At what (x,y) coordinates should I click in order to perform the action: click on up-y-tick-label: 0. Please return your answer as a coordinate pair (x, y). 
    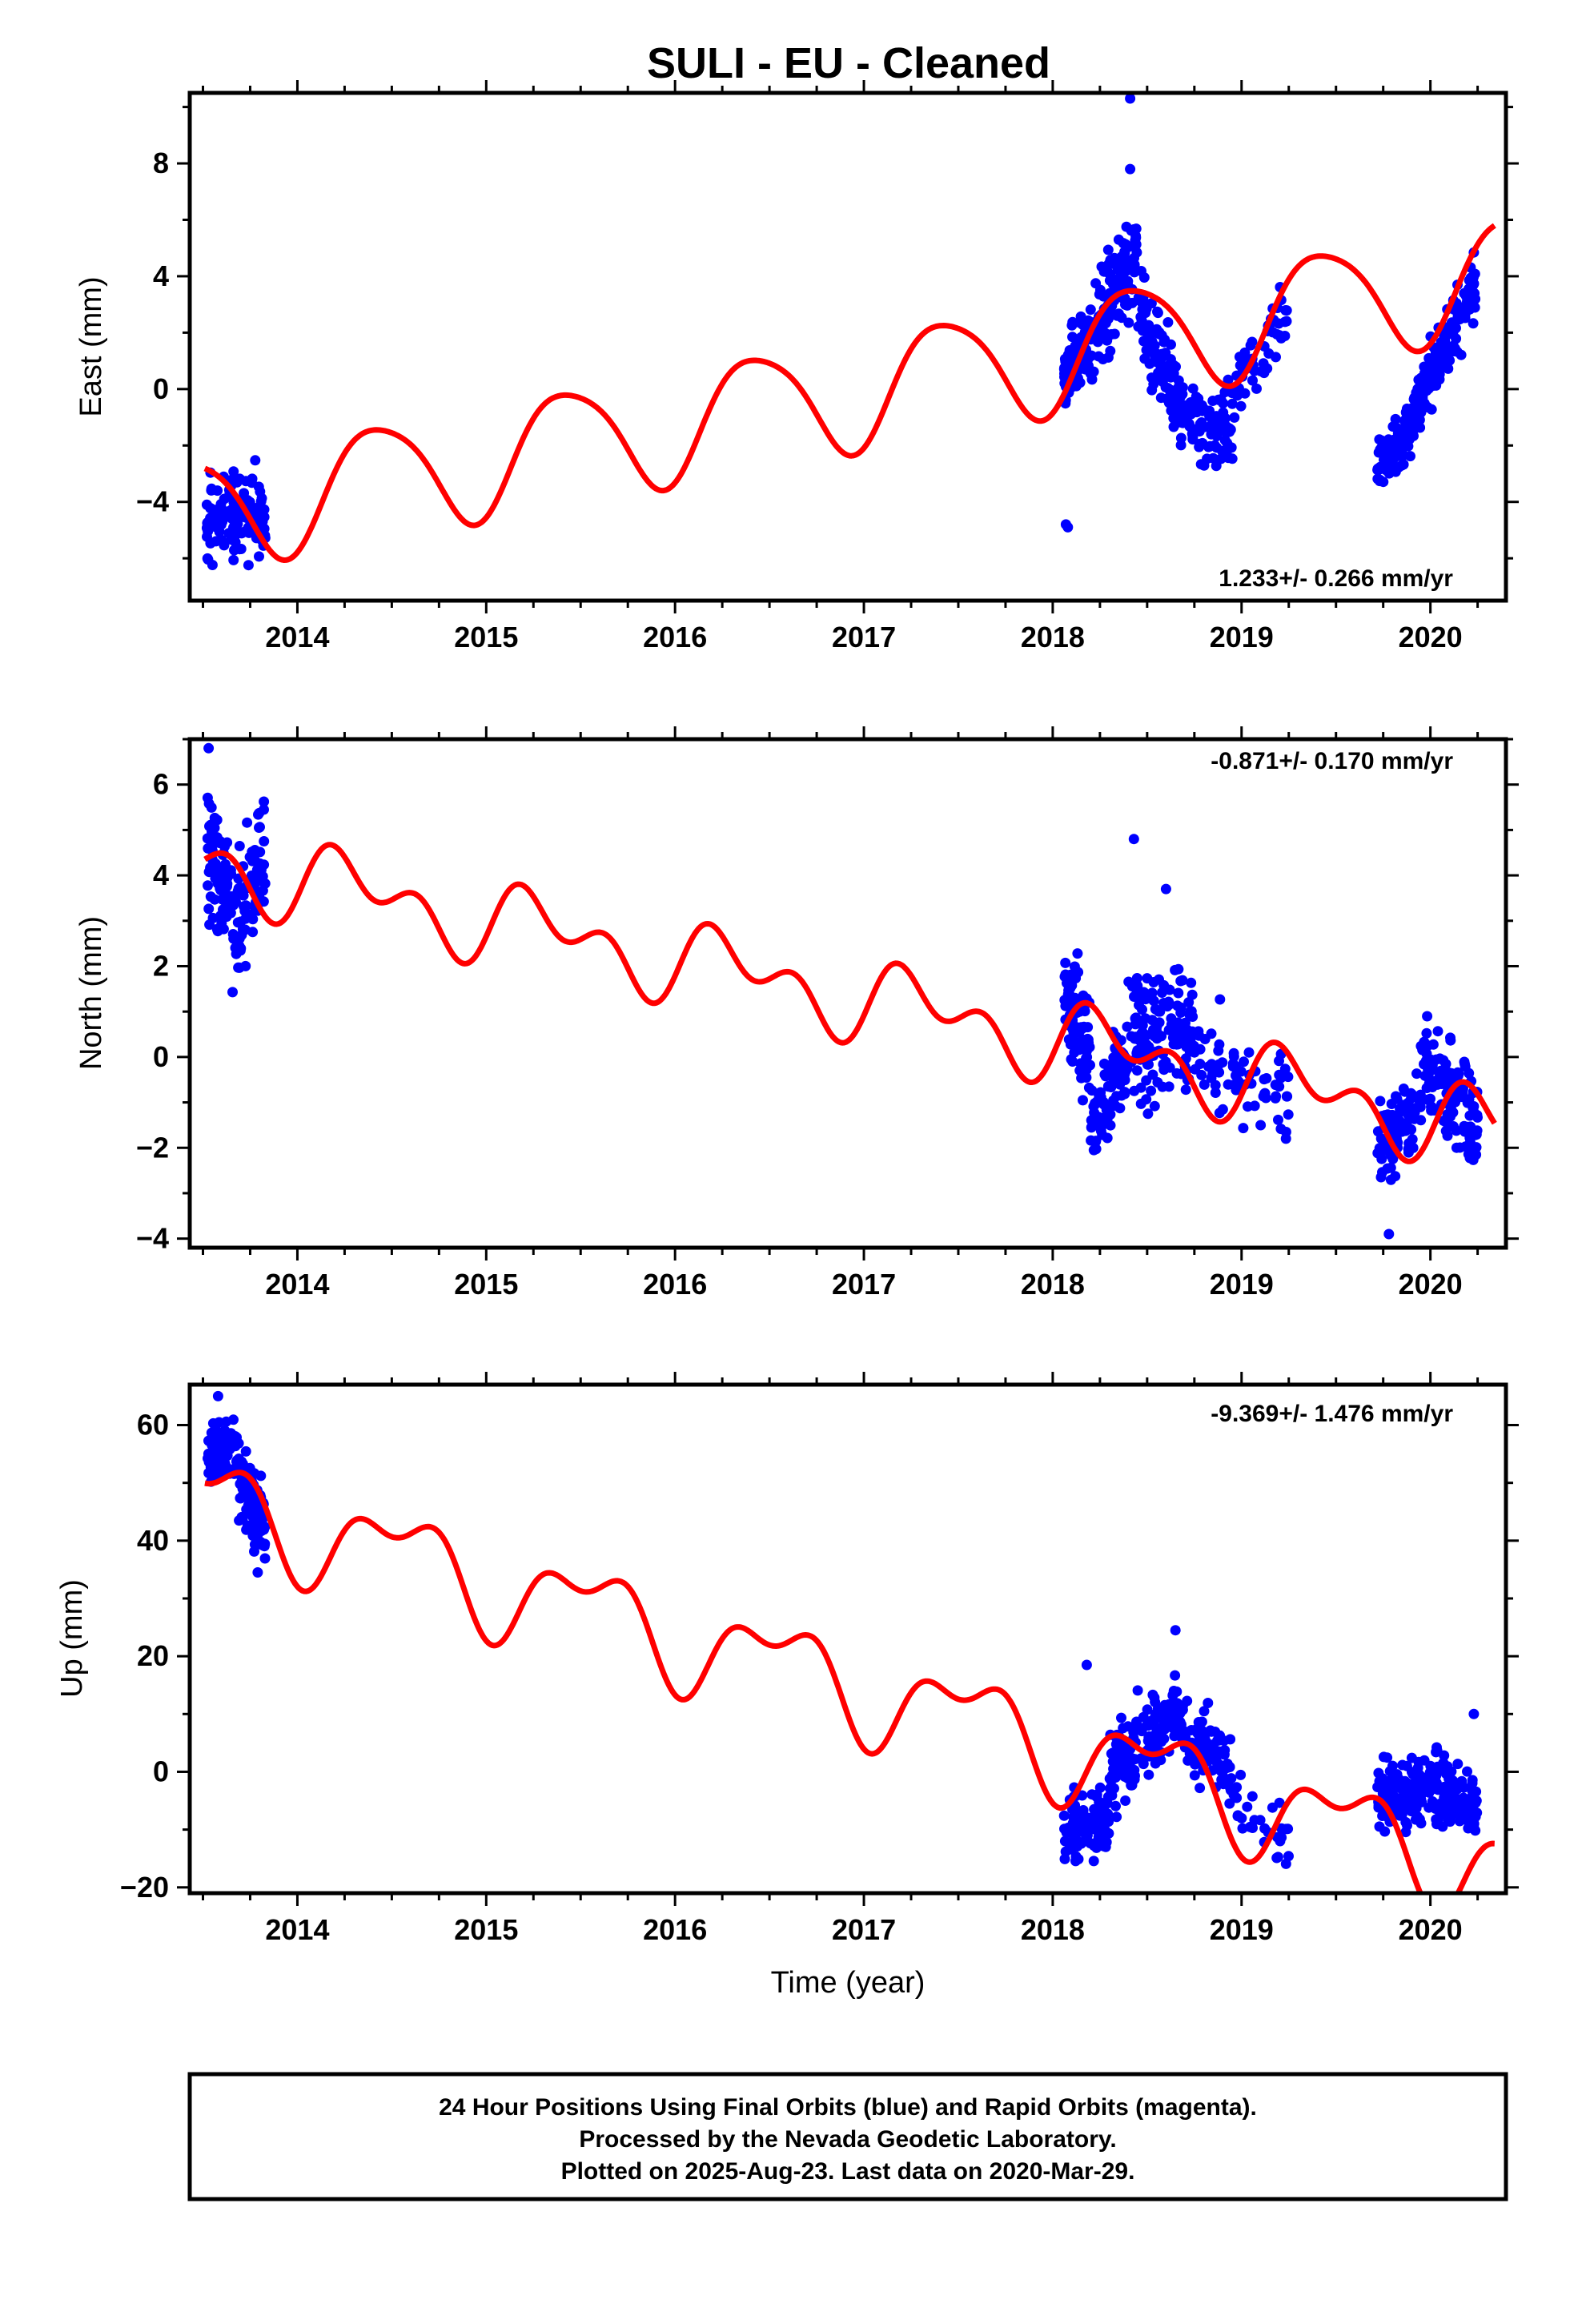
    Looking at the image, I should click on (161, 1771).